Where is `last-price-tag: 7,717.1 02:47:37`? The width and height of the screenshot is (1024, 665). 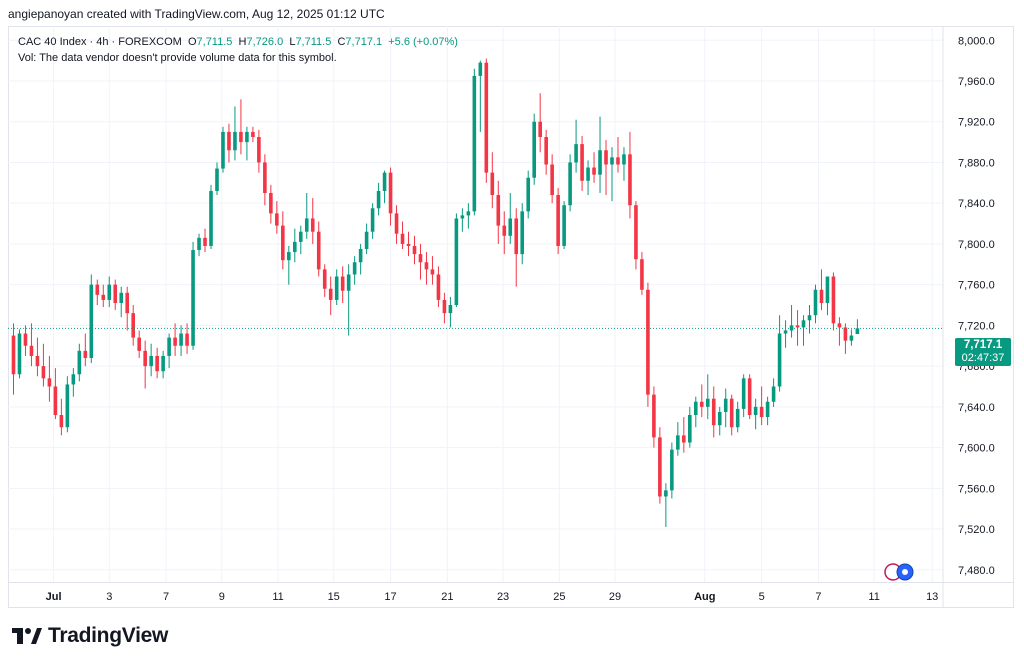
last-price-tag: 7,717.1 02:47:37 is located at coordinates (983, 352).